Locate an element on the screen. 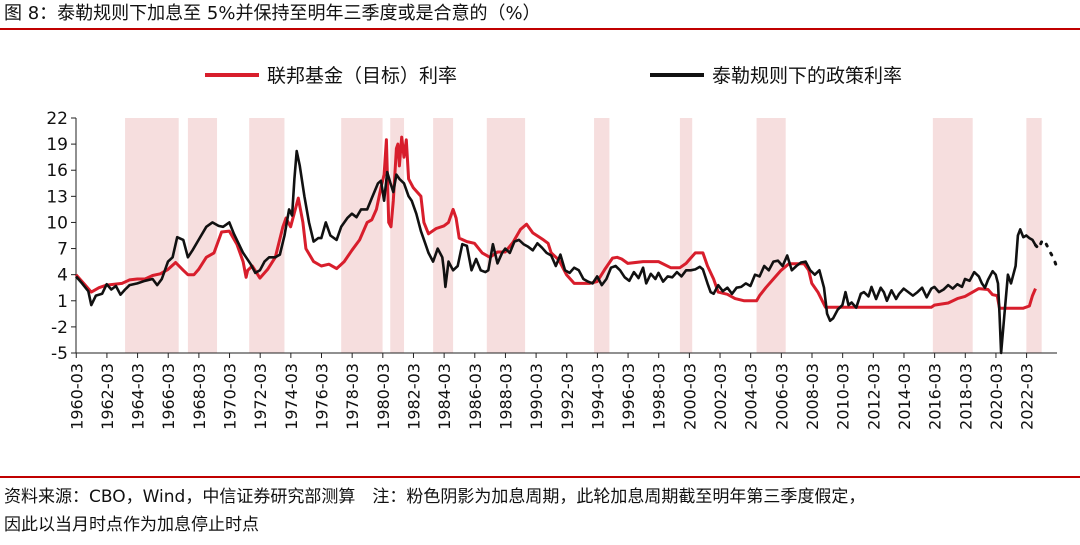  x-tick-label: 2000-03 is located at coordinates (689, 396).